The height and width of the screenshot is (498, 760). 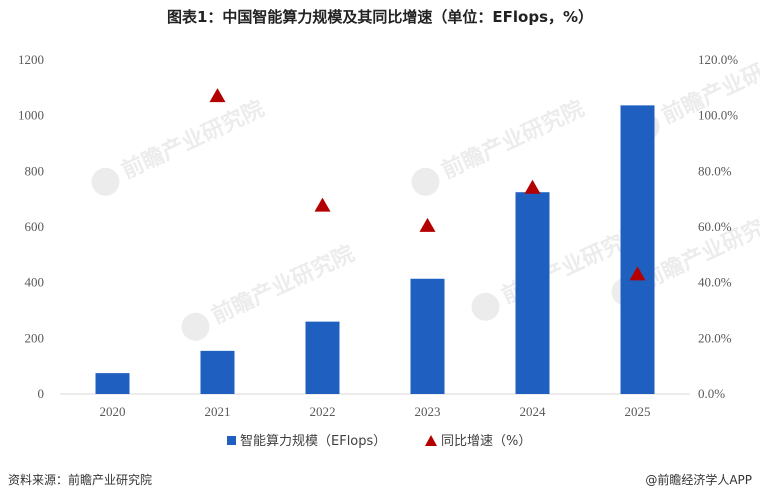 I want to click on right-tick-label: 20.0%, so click(x=715, y=337).